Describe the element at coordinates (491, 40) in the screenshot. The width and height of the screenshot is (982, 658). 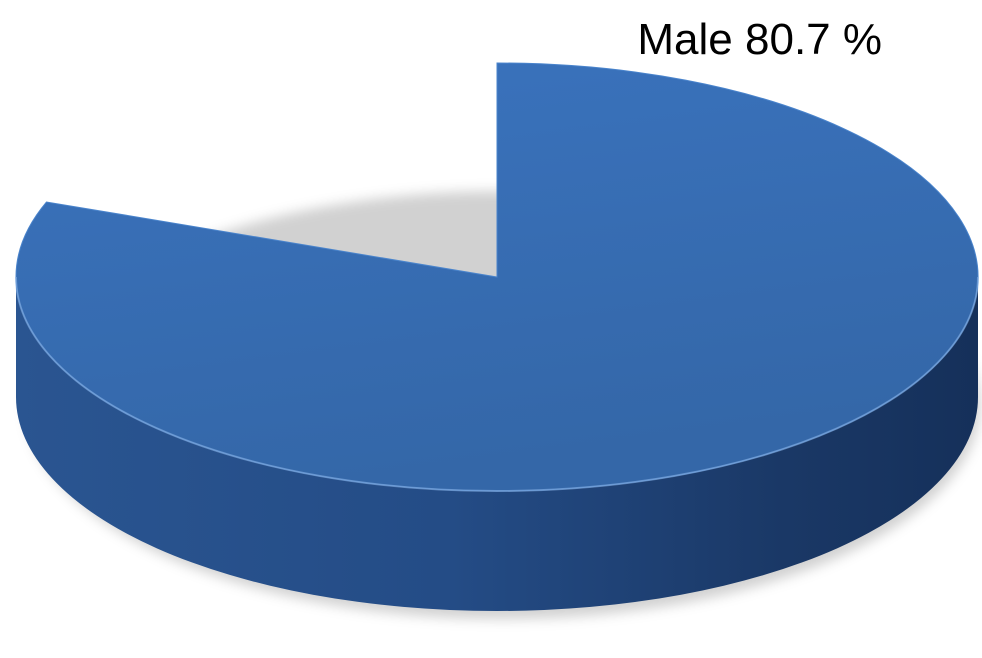
I see `slice-label-male: Male 80.7 %` at that location.